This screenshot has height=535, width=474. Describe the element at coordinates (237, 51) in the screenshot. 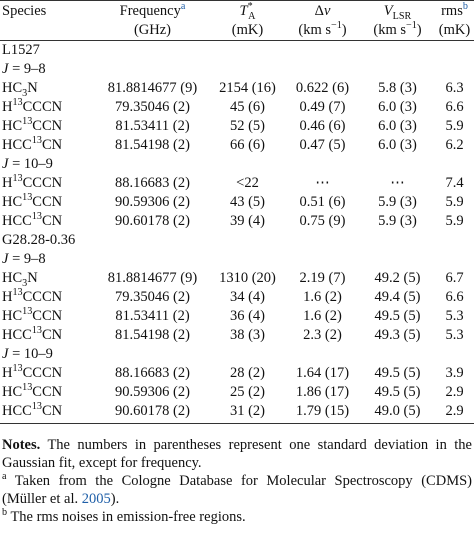

I see `source-row: L1527` at that location.